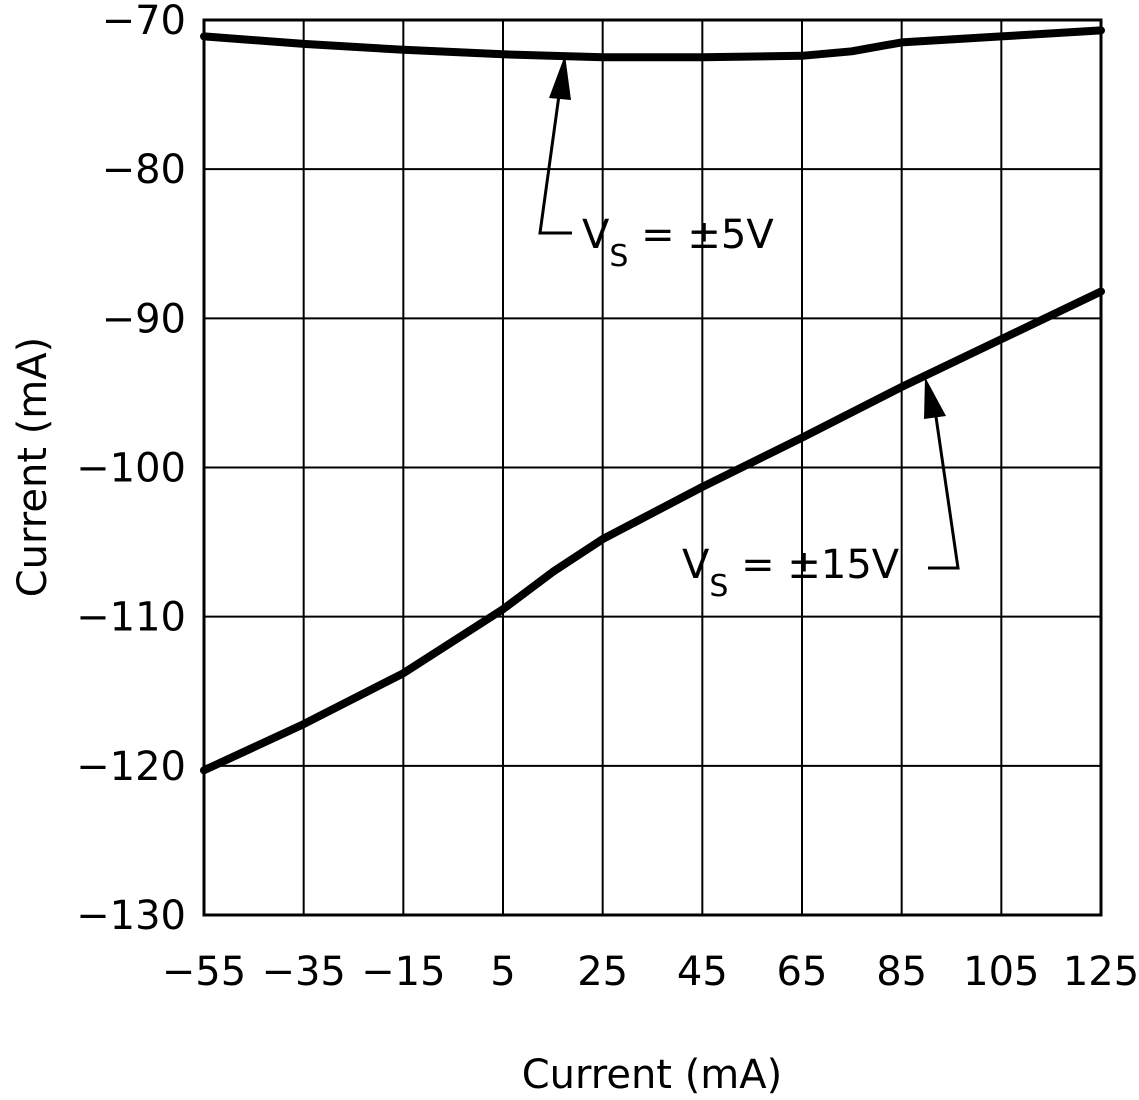 This screenshot has height=1100, width=1139. I want to click on x-tick-label: 125, so click(1101, 972).